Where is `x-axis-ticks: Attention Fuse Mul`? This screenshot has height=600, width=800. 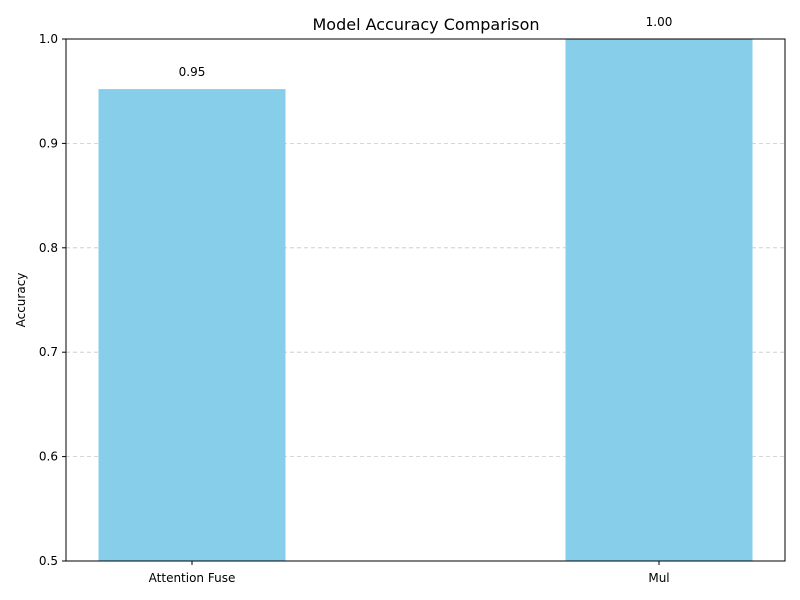
x-axis-ticks: Attention Fuse Mul is located at coordinates (409, 573).